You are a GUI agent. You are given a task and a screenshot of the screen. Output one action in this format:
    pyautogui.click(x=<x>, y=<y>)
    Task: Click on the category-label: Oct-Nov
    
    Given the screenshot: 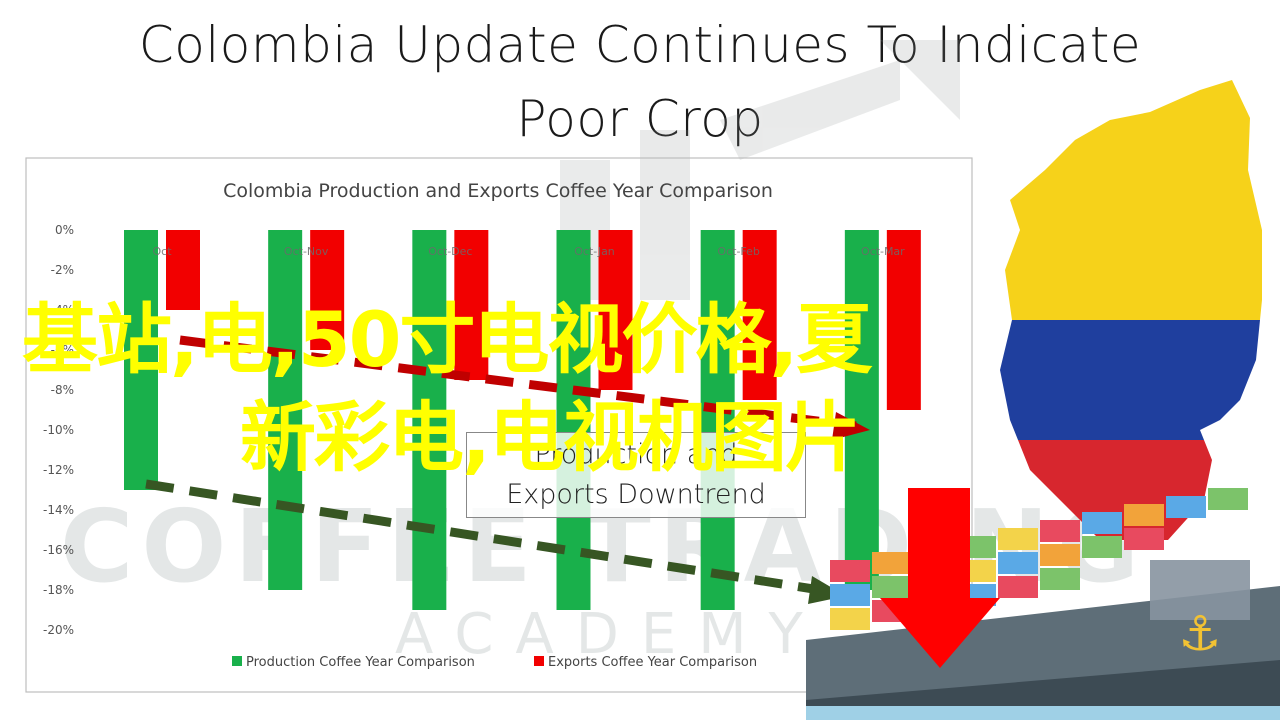 What is the action you would take?
    pyautogui.click(x=306, y=251)
    